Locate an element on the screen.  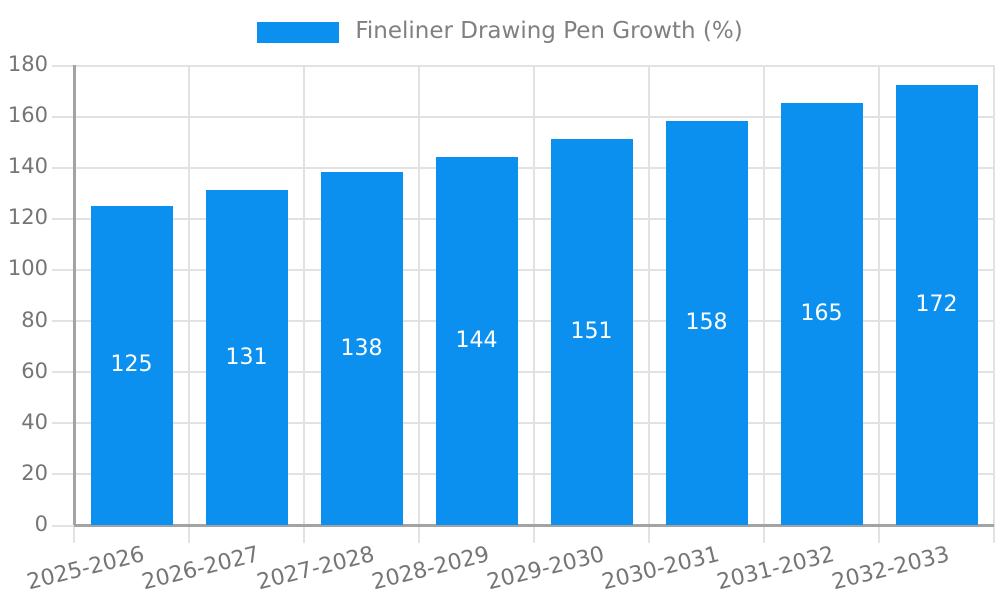
y-tick-label: 140 is located at coordinates (27, 166).